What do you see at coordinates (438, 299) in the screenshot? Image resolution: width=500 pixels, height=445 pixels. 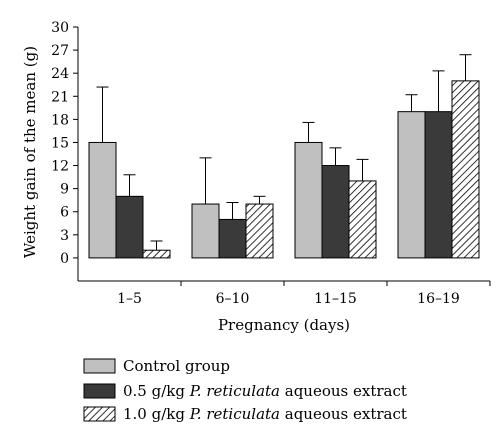 I see `x-tick-label: 16–19` at bounding box center [438, 299].